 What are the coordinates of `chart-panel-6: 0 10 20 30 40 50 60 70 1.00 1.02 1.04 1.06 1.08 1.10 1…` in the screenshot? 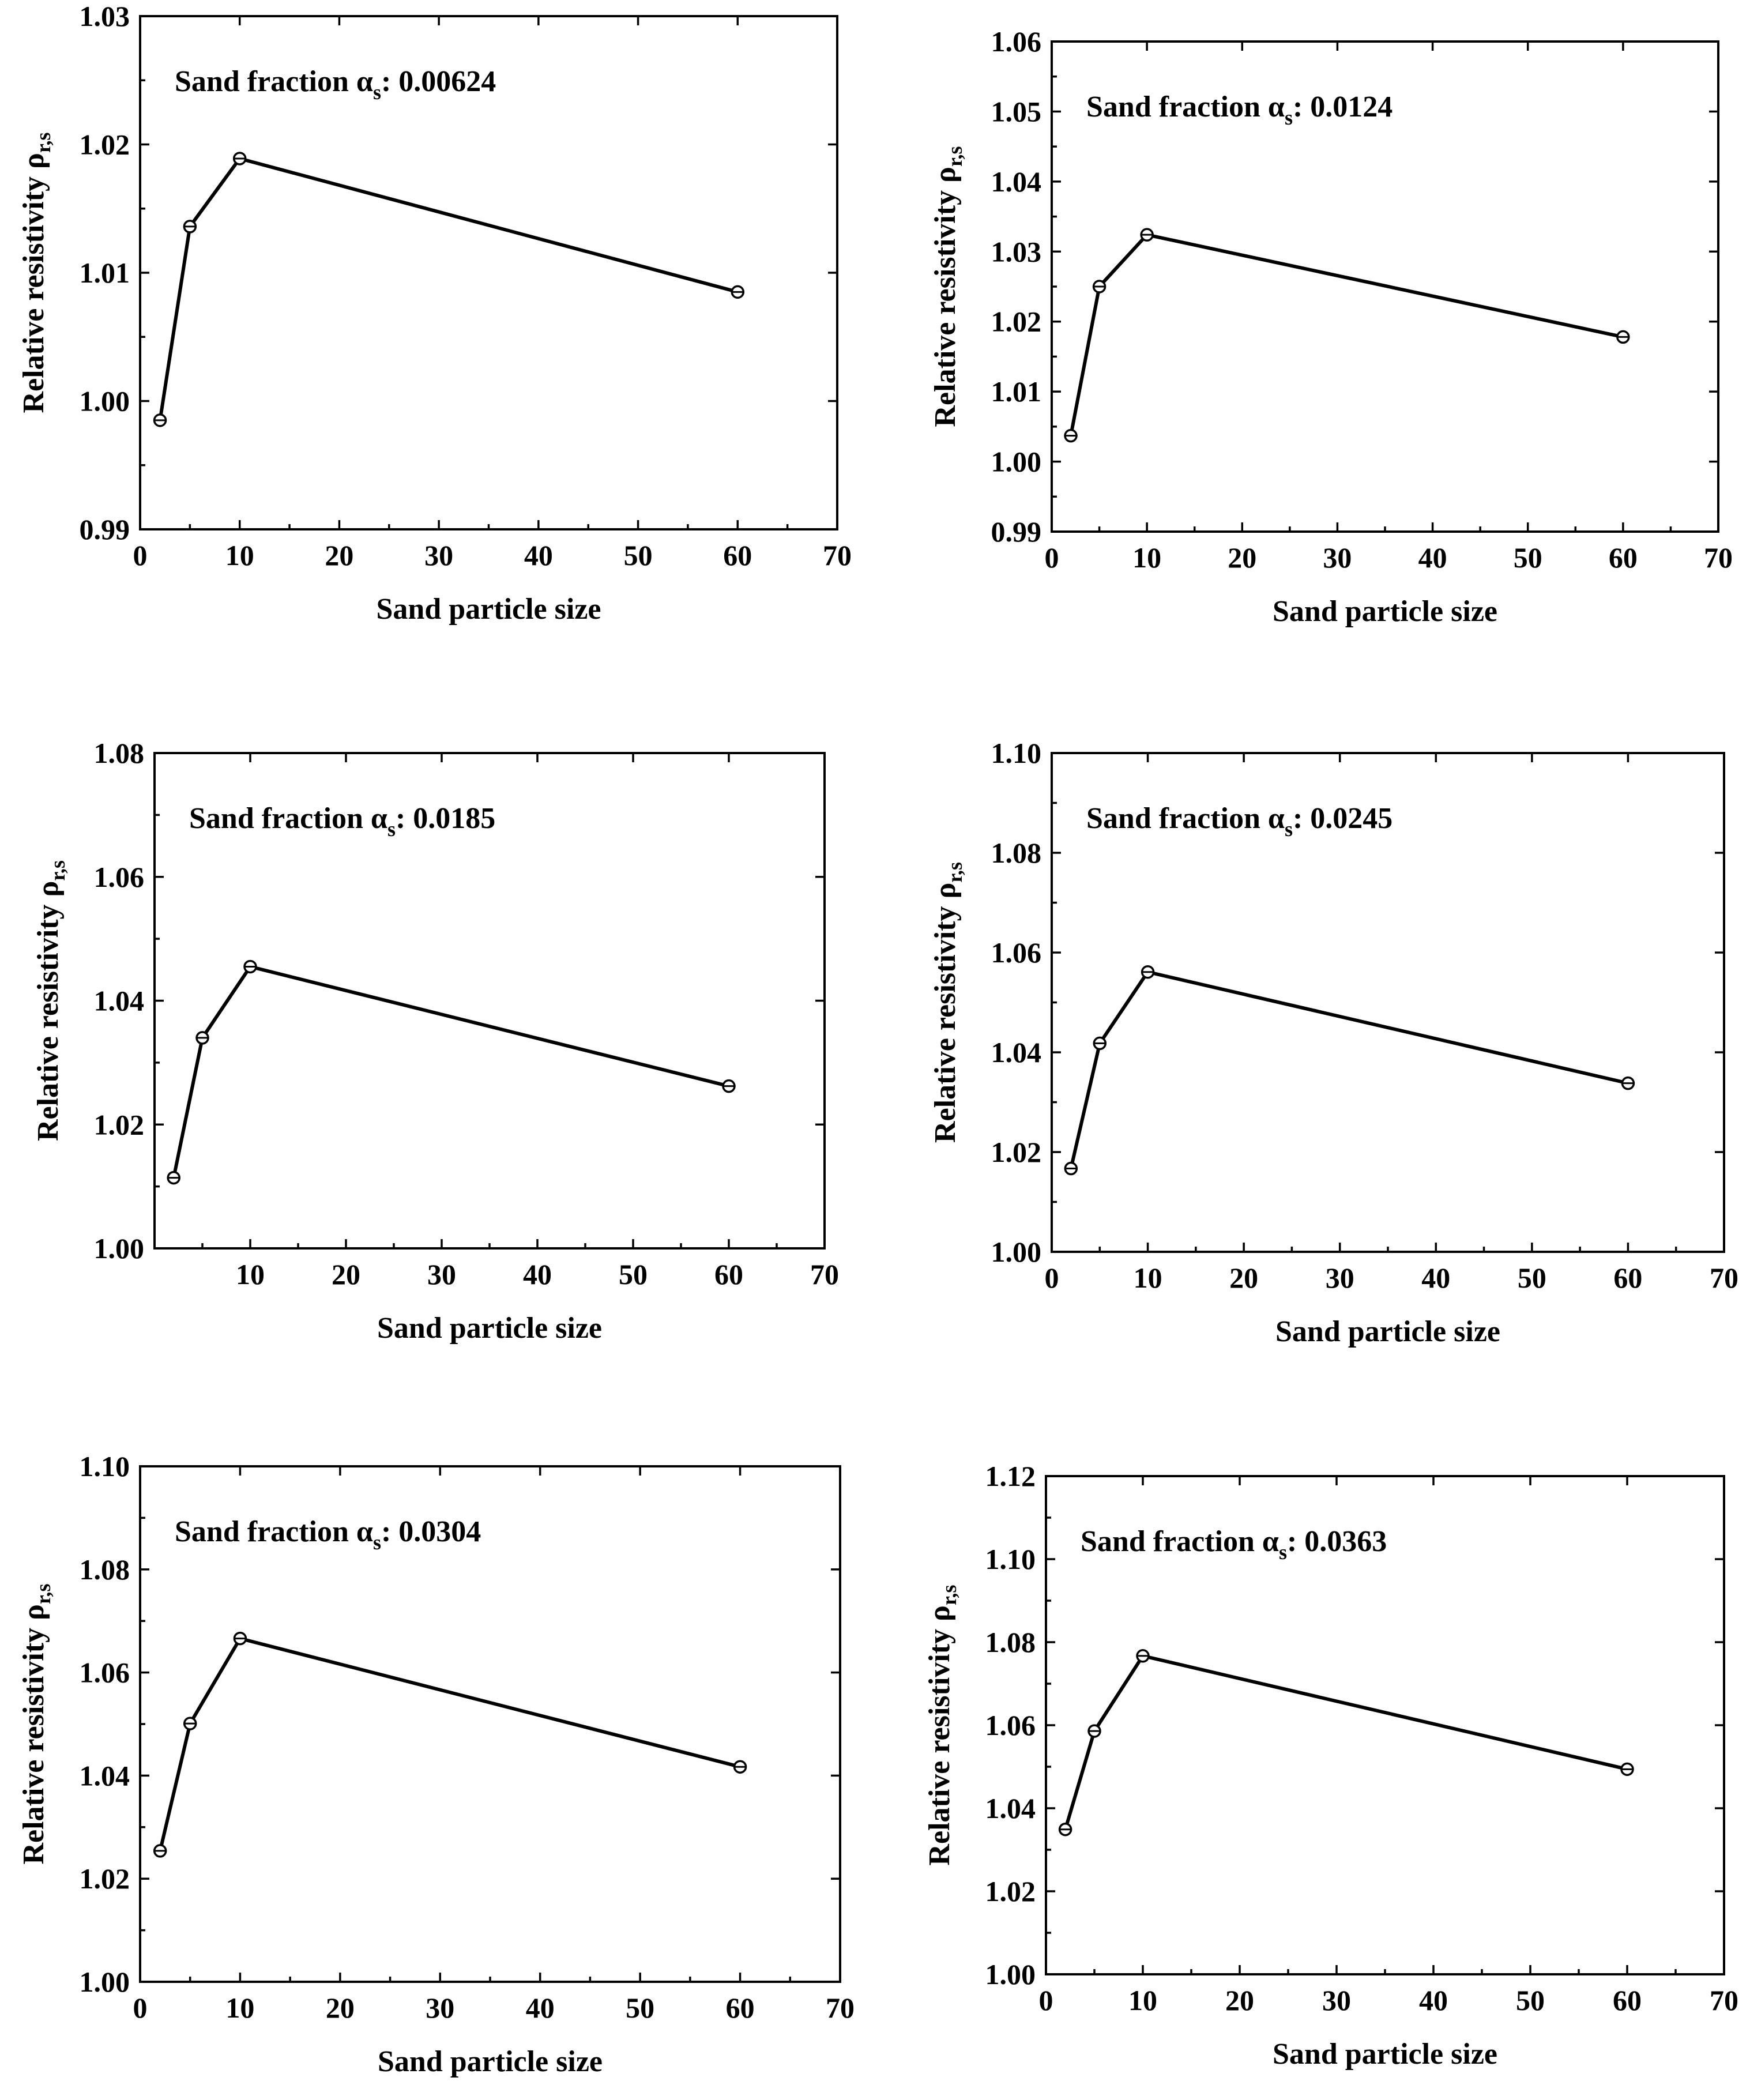 It's located at (1330, 1765).